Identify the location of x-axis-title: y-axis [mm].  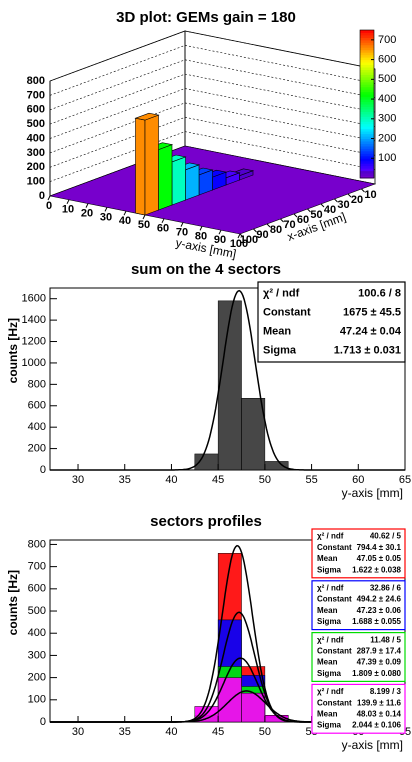
(372, 493).